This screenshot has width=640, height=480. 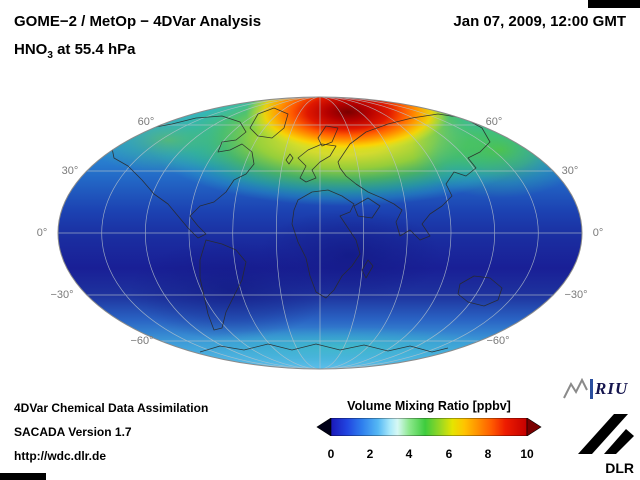 I want to click on lat-label-right-60n: 60°, so click(x=494, y=122).